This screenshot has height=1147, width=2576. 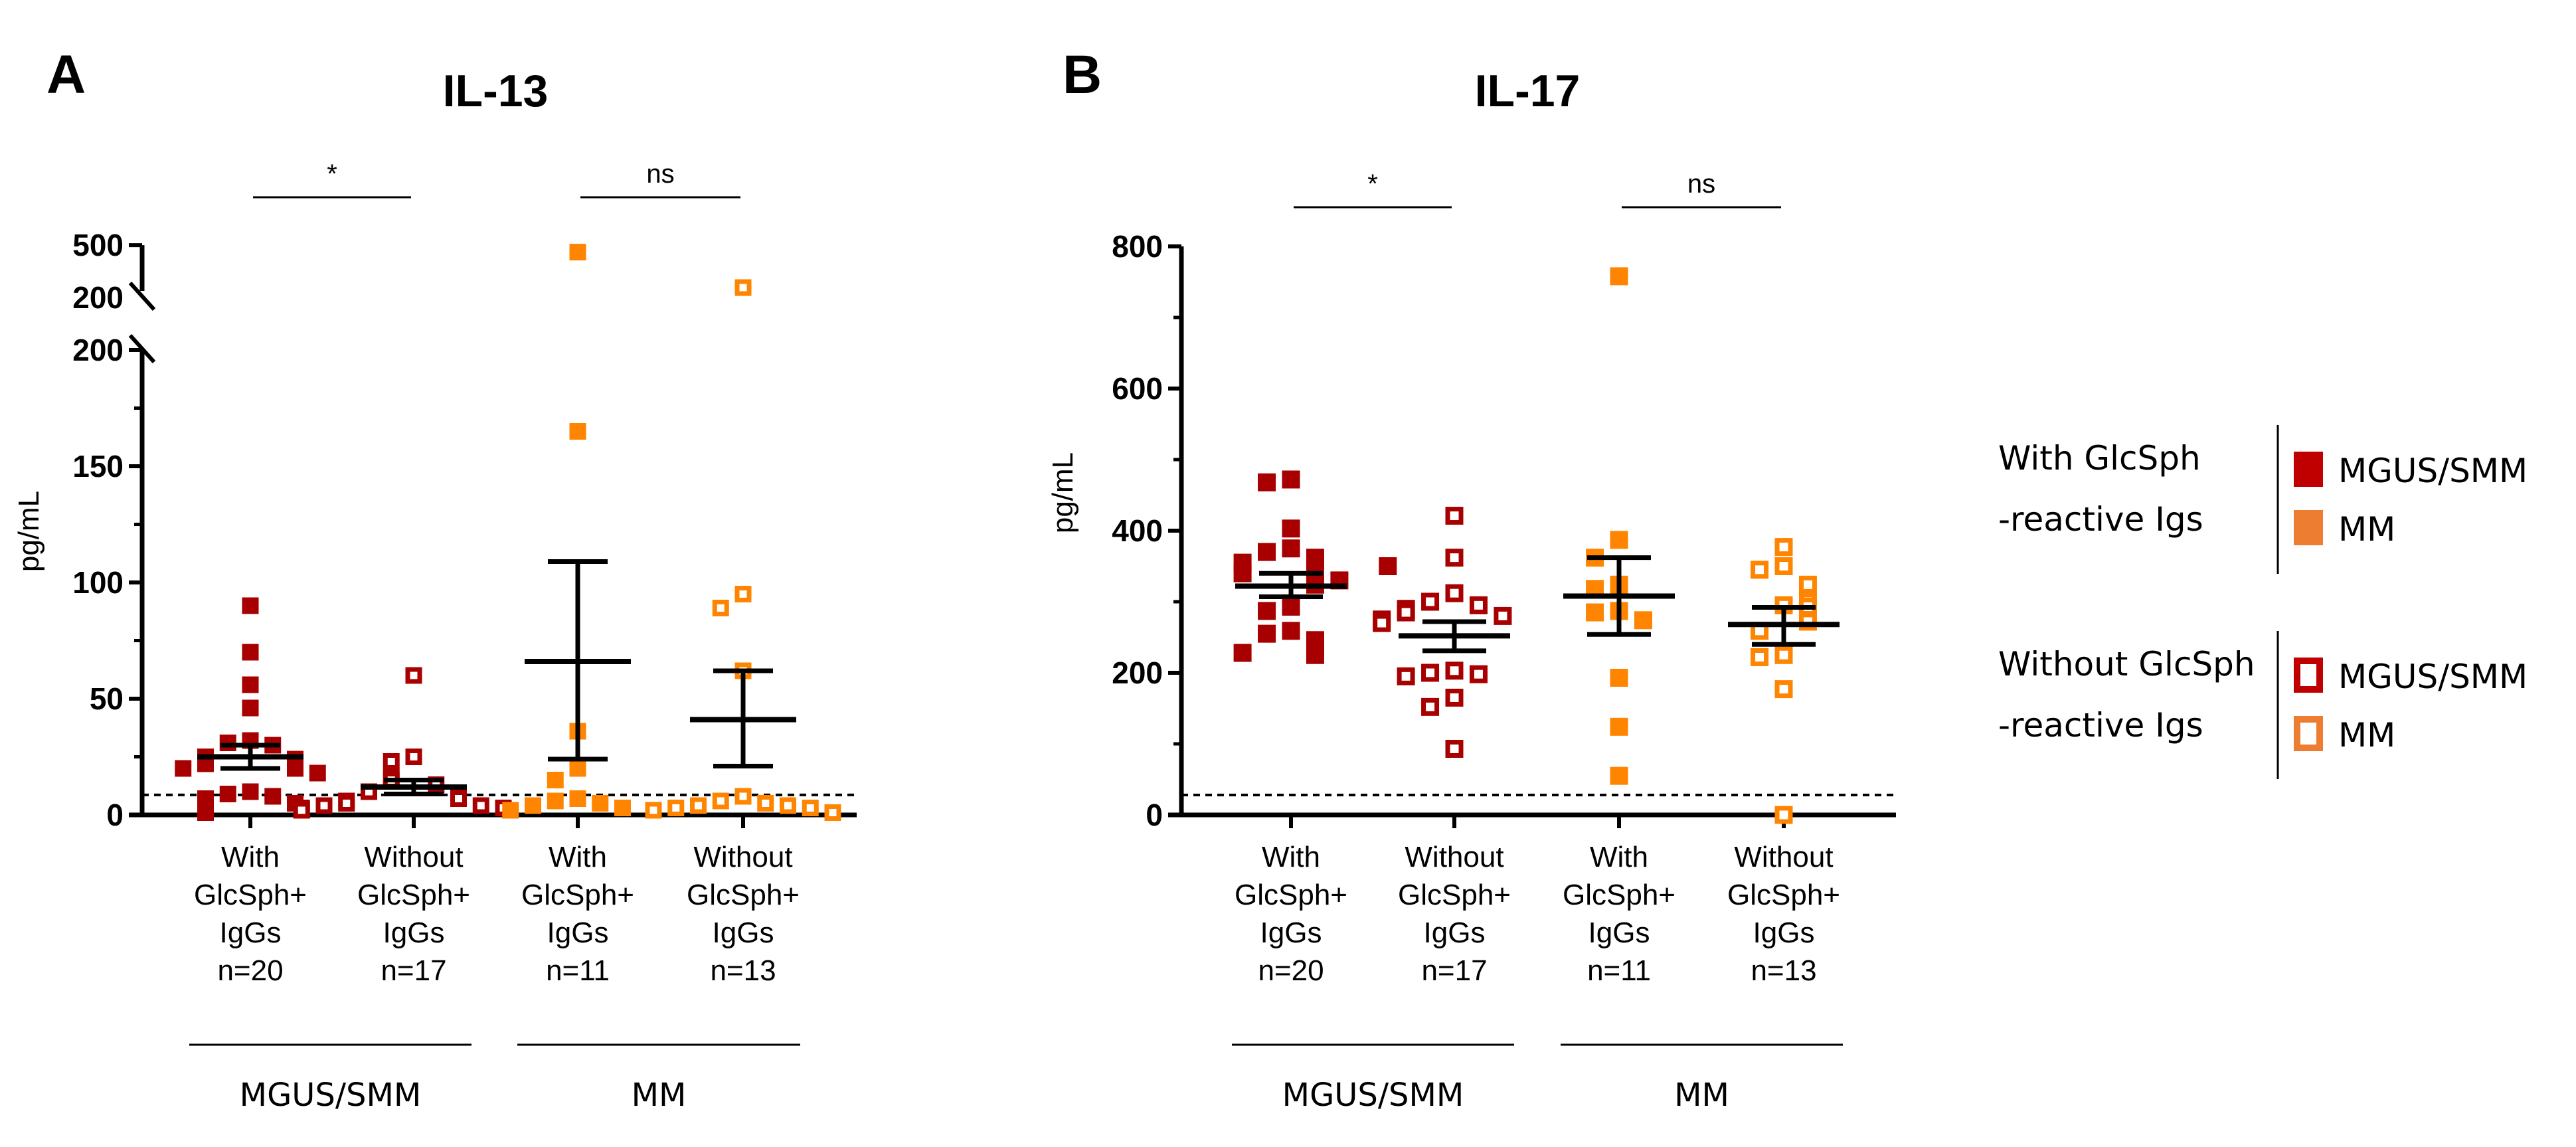 I want to click on y-tick-label: 0, so click(x=115, y=815).